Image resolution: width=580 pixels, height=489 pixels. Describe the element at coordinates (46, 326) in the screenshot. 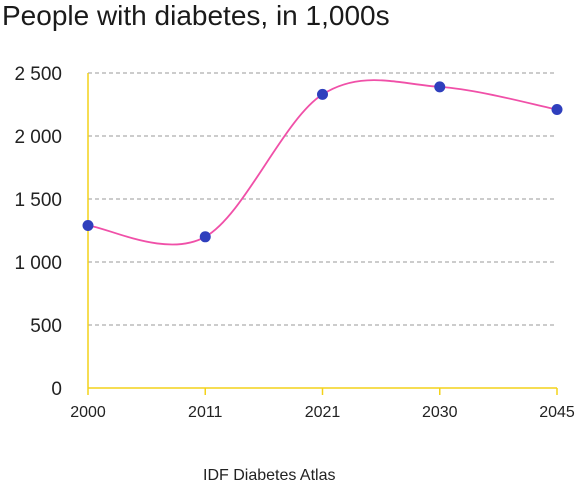

I see `y-tick-label: 500` at that location.